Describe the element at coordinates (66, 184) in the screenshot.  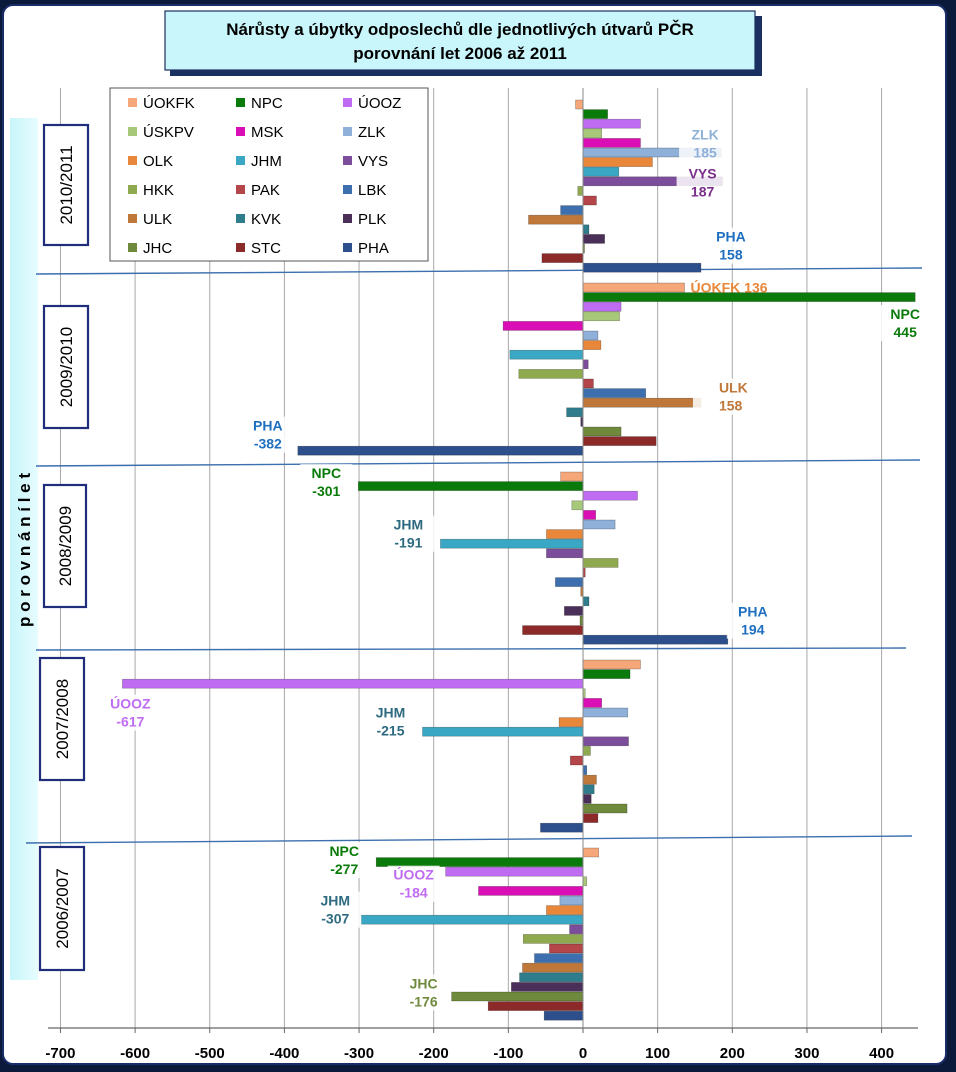
I see `period-label-2010-2011: 2010/2011` at that location.